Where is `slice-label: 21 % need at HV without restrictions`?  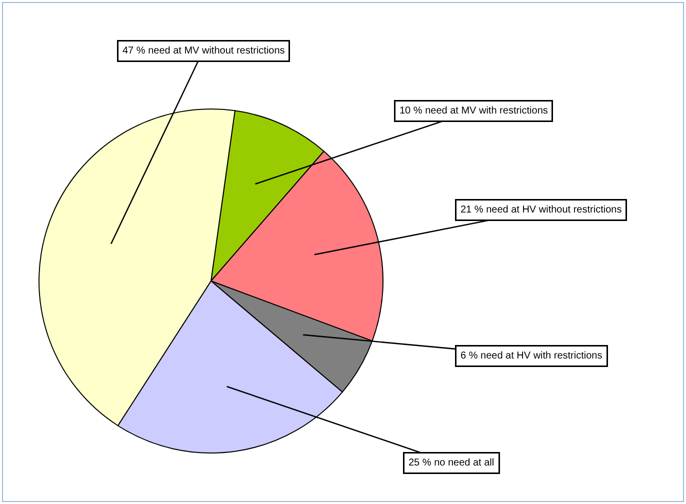
slice-label: 21 % need at HV without restrictions is located at coordinates (541, 210).